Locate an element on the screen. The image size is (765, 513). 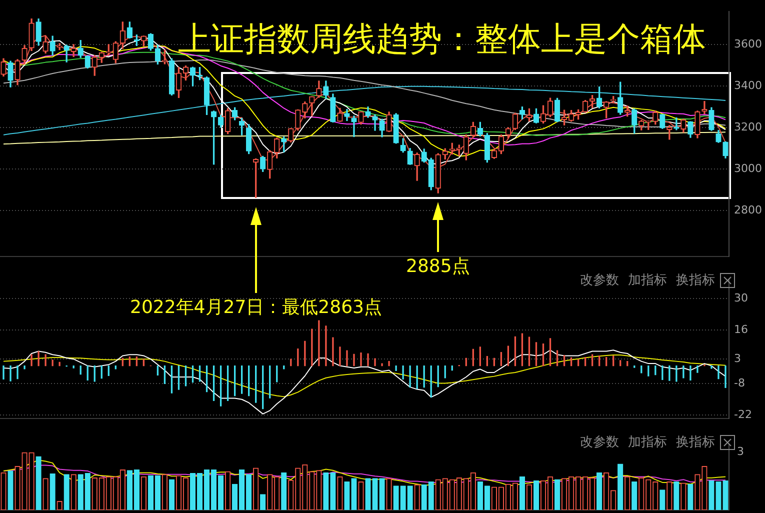
annotation: 2885点 is located at coordinates (438, 266).